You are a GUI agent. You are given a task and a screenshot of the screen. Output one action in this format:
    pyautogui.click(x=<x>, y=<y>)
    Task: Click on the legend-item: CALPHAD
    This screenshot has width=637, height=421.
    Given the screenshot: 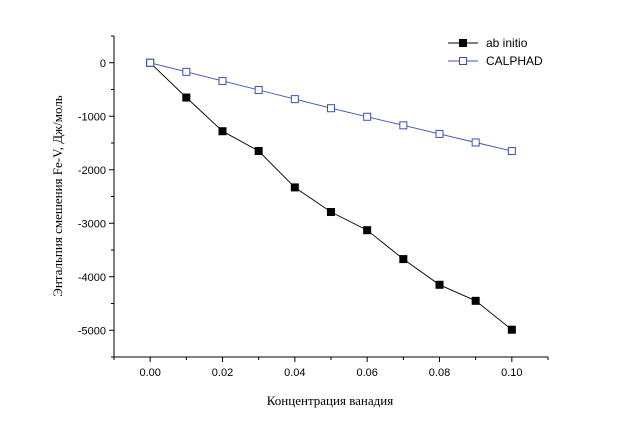 What is the action you would take?
    pyautogui.click(x=495, y=61)
    